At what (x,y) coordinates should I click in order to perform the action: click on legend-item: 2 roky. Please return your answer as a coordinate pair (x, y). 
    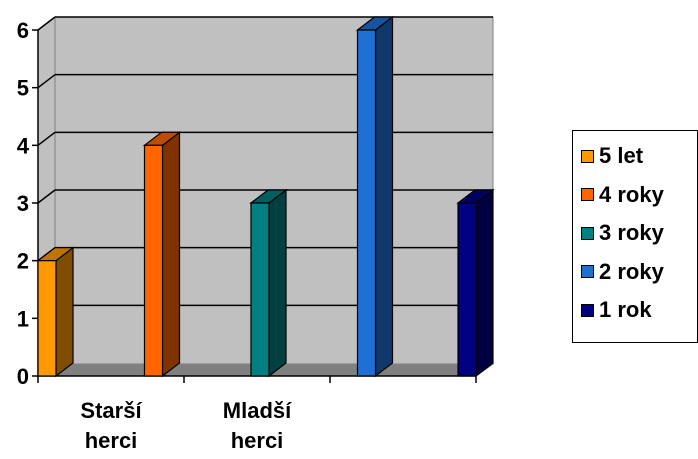
    Looking at the image, I should click on (639, 272).